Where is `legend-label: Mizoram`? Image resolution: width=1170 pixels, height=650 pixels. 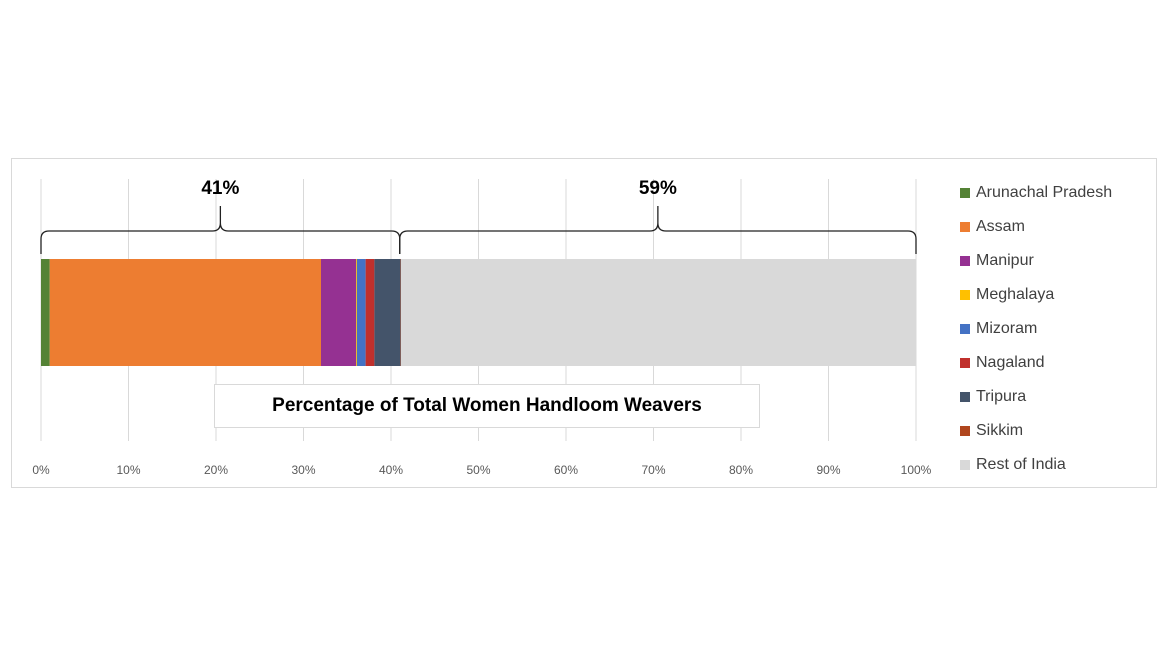 legend-label: Mizoram is located at coordinates (1007, 328).